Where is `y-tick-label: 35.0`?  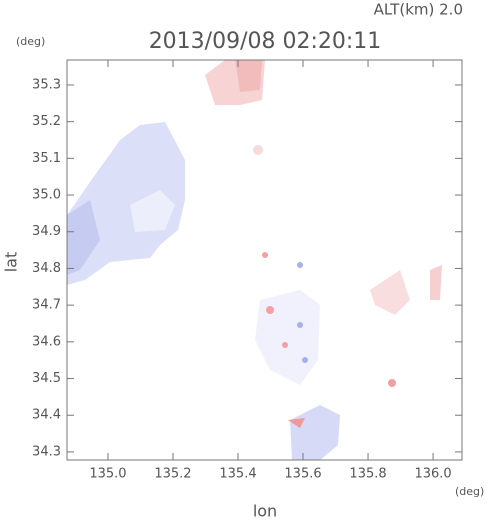 y-tick-label: 35.0 is located at coordinates (46, 195).